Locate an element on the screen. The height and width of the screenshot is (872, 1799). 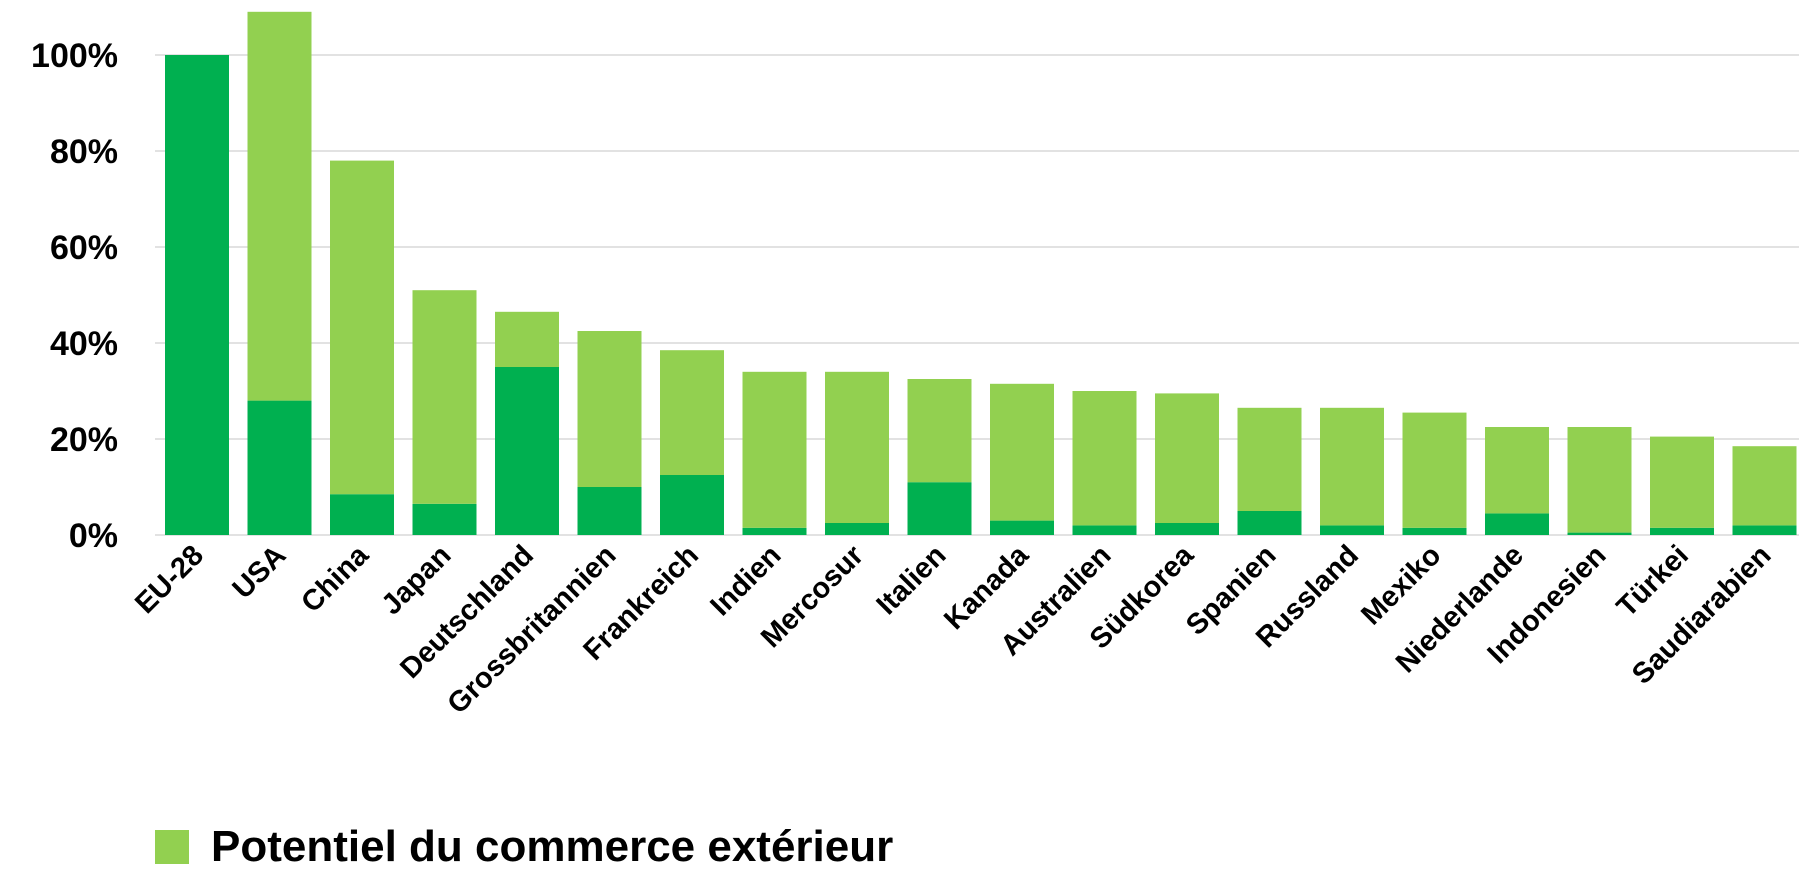
x-category-label: EU-28 is located at coordinates (169, 579).